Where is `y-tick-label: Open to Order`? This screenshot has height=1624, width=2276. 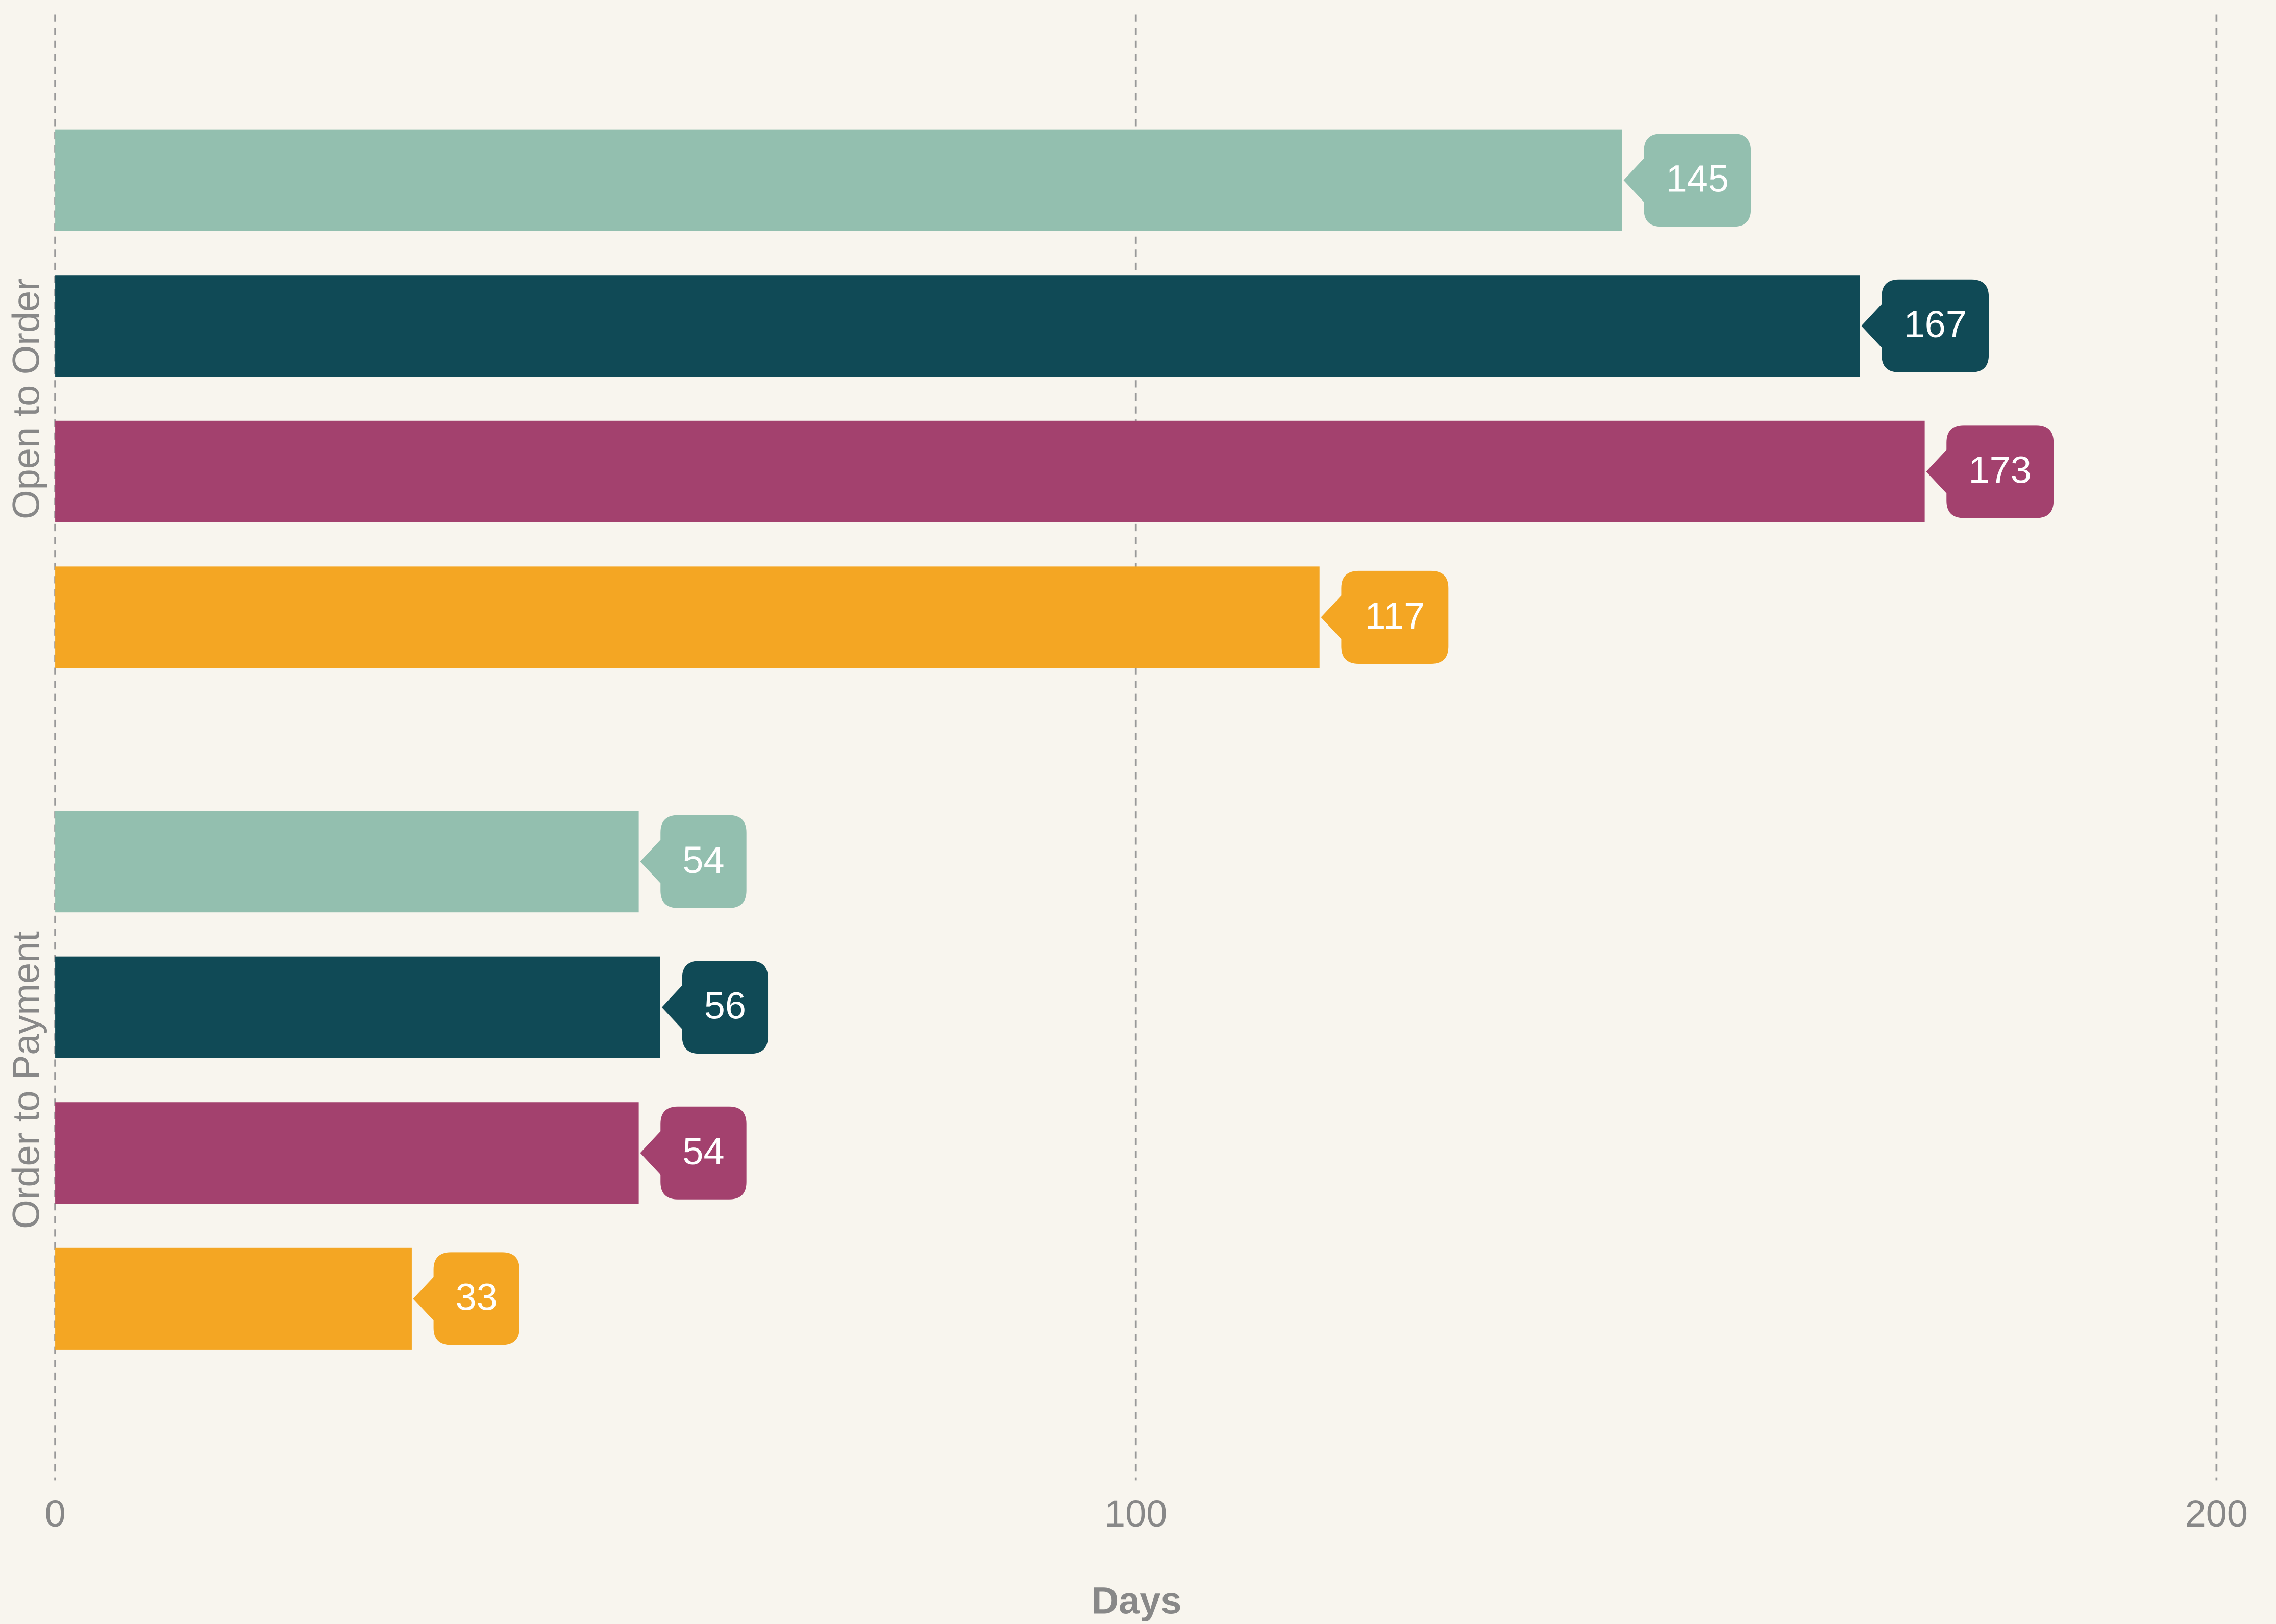 y-tick-label: Open to Order is located at coordinates (26, 399).